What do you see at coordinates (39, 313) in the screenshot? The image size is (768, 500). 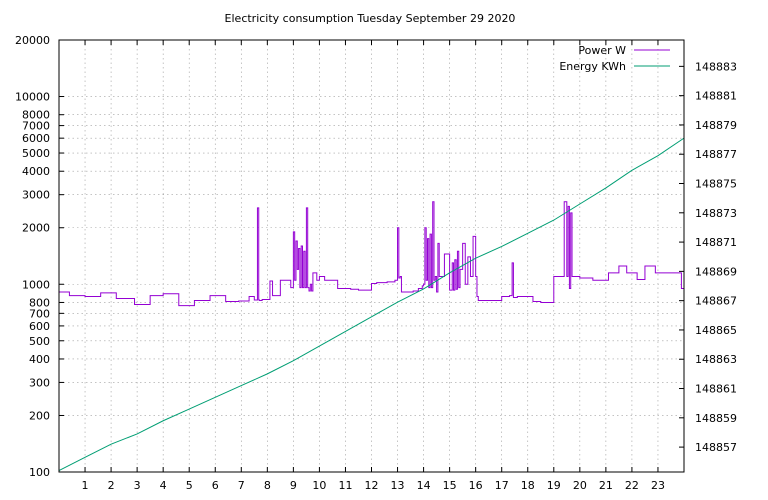 I see `y-tick-label: 700` at bounding box center [39, 313].